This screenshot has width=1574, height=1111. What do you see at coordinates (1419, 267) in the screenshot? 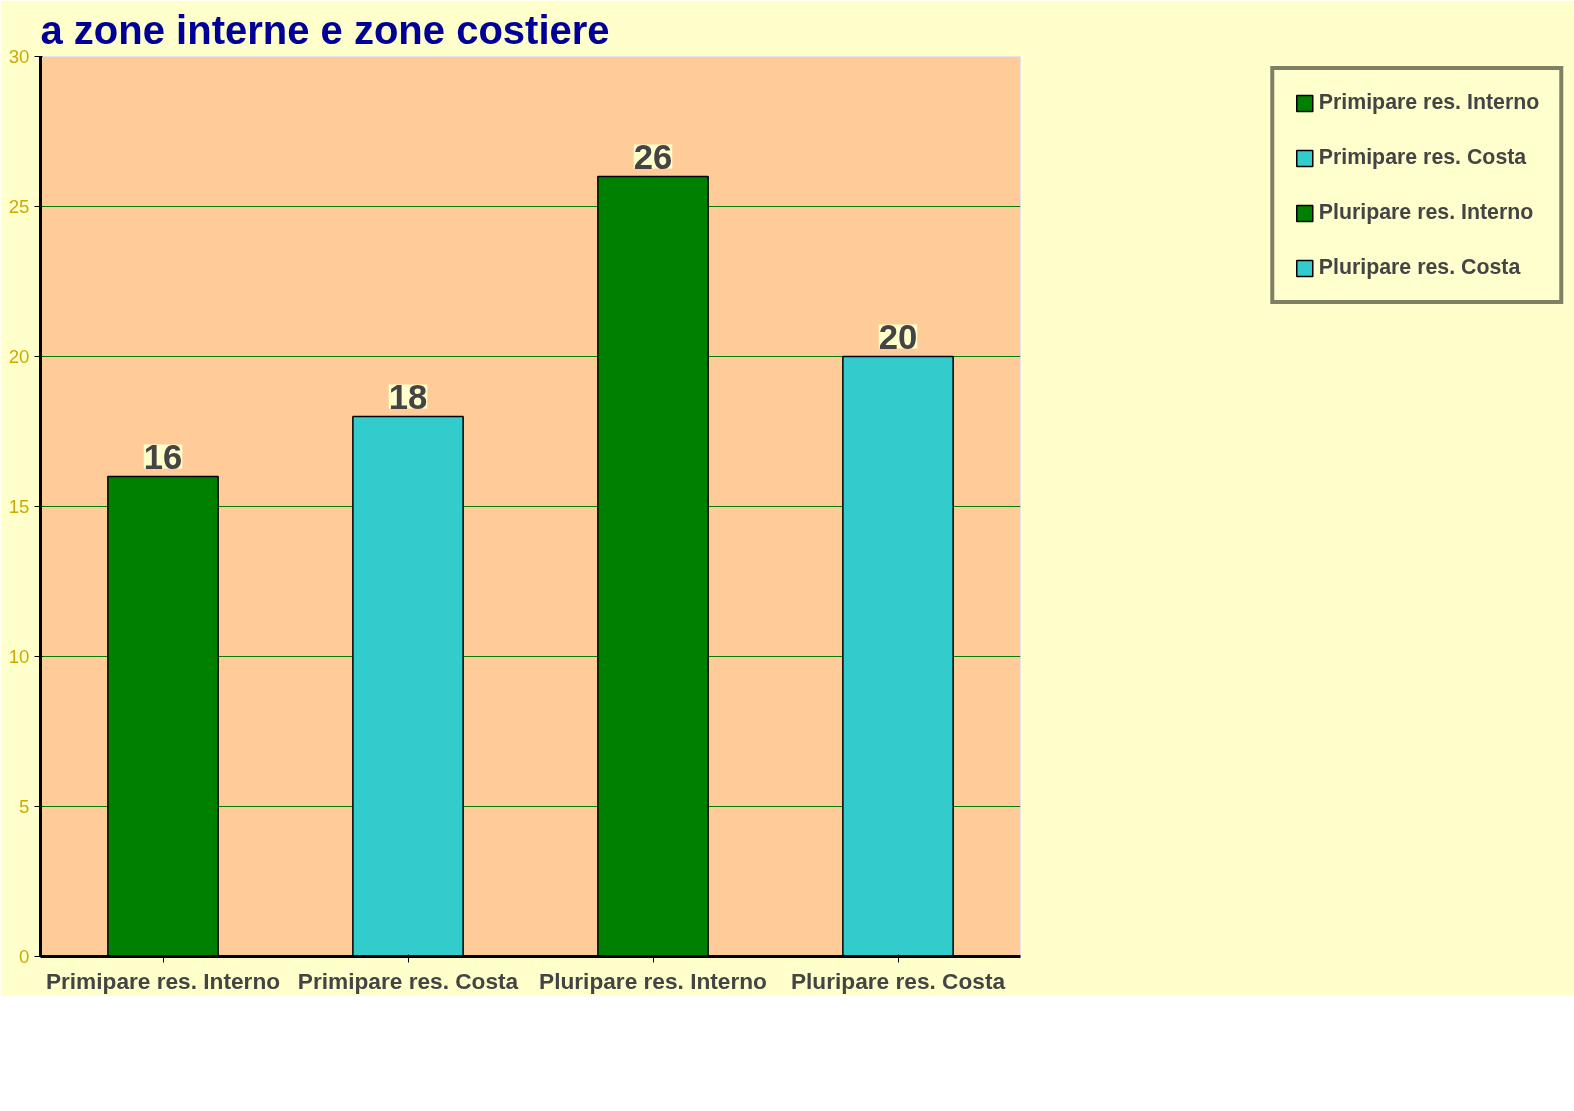
I see `legend-label: Pluripare res. Costa` at bounding box center [1419, 267].